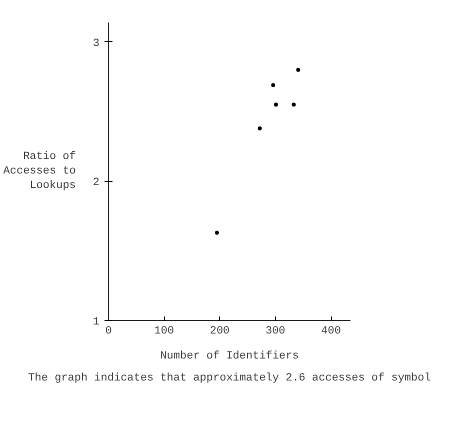 Image resolution: width=458 pixels, height=434 pixels. What do you see at coordinates (229, 378) in the screenshot?
I see `text: The graph indicates that approximately 2.6 accesses of symbol` at bounding box center [229, 378].